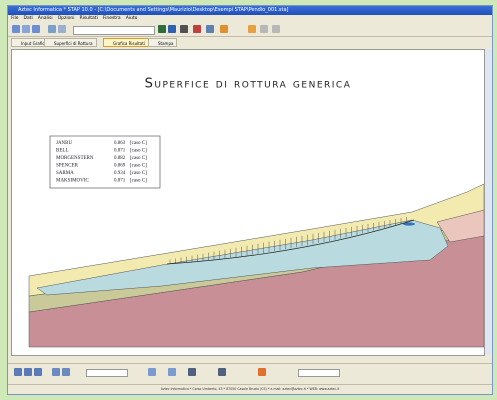  Describe the element at coordinates (28, 18) in the screenshot. I see `menu-item: Dati` at that location.